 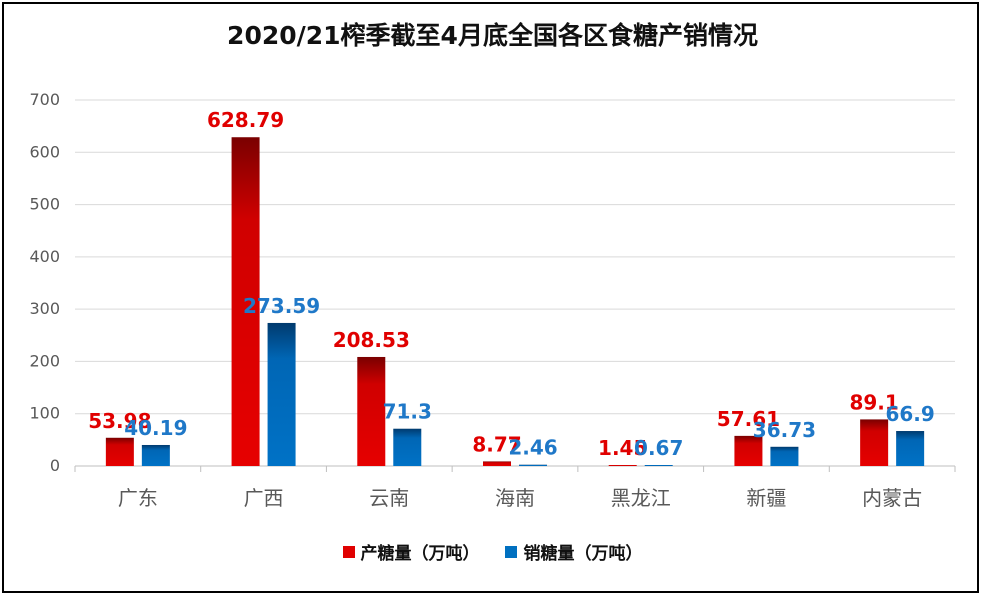 What do you see at coordinates (583, 554) in the screenshot?
I see `legend-label-sales: 销糖量（万吨）` at bounding box center [583, 554].